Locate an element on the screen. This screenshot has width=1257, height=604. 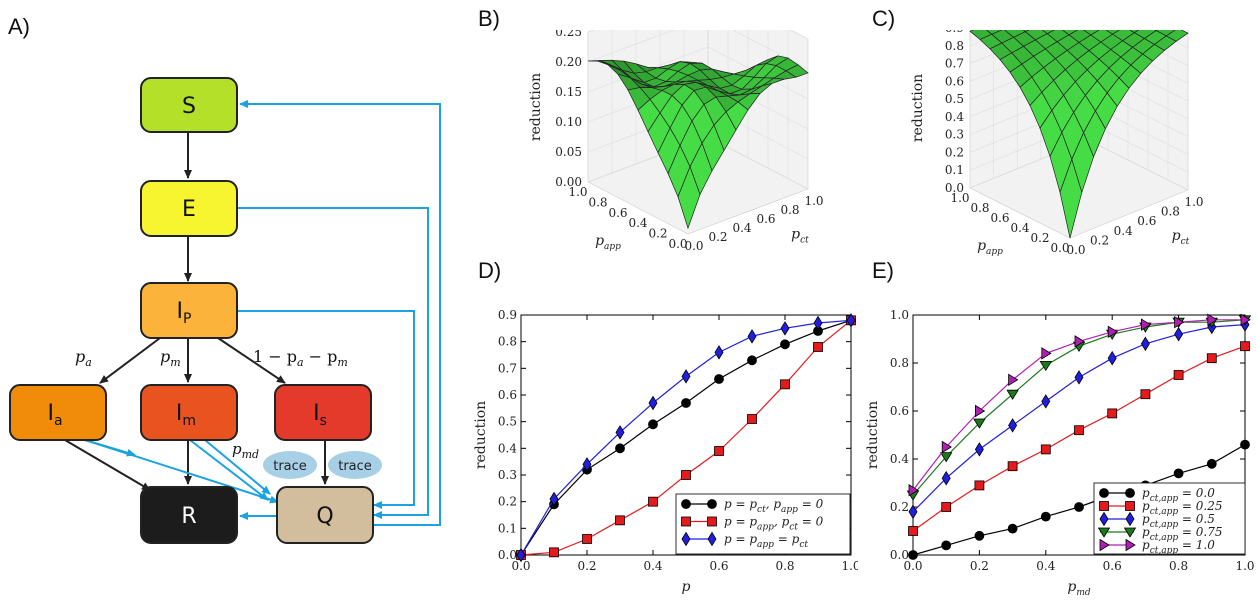
y-tick-label-b: 0.0 is located at coordinates (677, 244).